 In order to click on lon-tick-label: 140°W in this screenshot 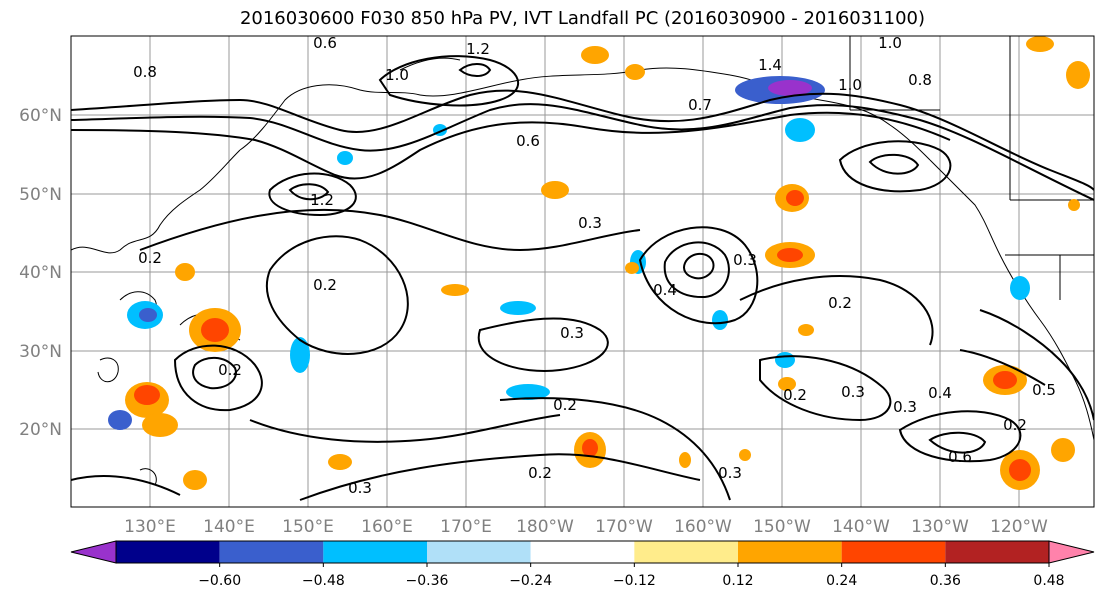, I will do `click(861, 527)`.